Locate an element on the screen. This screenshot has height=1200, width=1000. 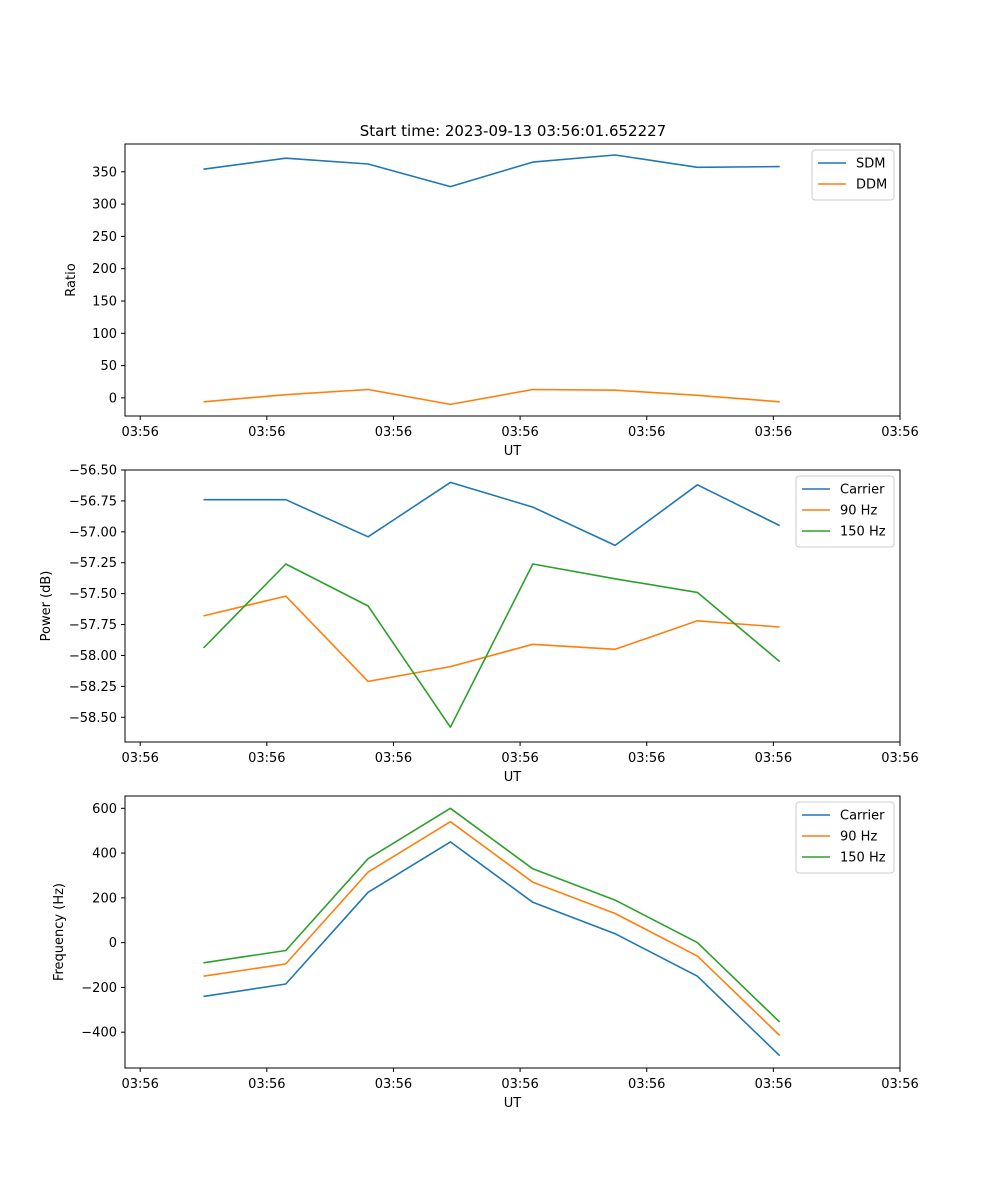
series-line-ddm is located at coordinates (491, 397).